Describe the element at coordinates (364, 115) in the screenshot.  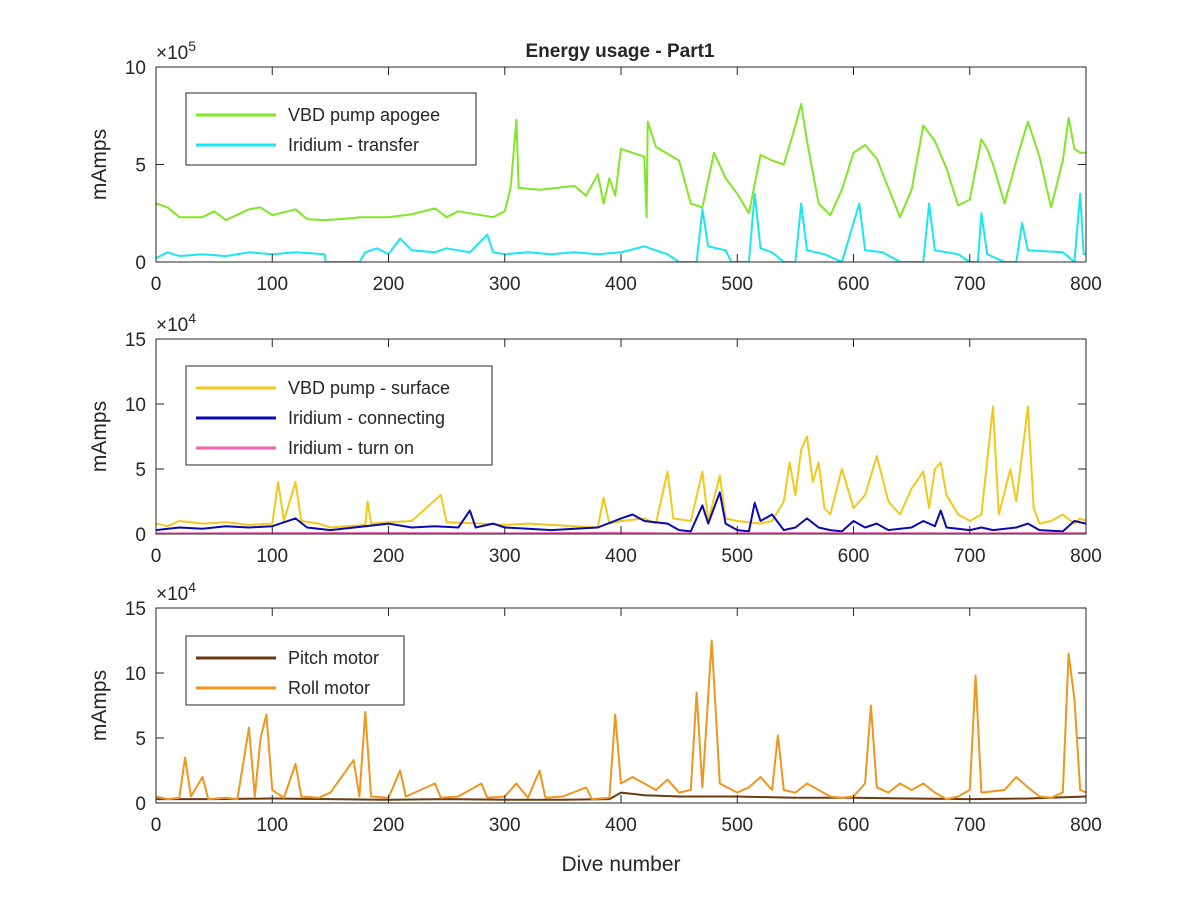
I see `legend-label-1: VBD pump apogee` at that location.